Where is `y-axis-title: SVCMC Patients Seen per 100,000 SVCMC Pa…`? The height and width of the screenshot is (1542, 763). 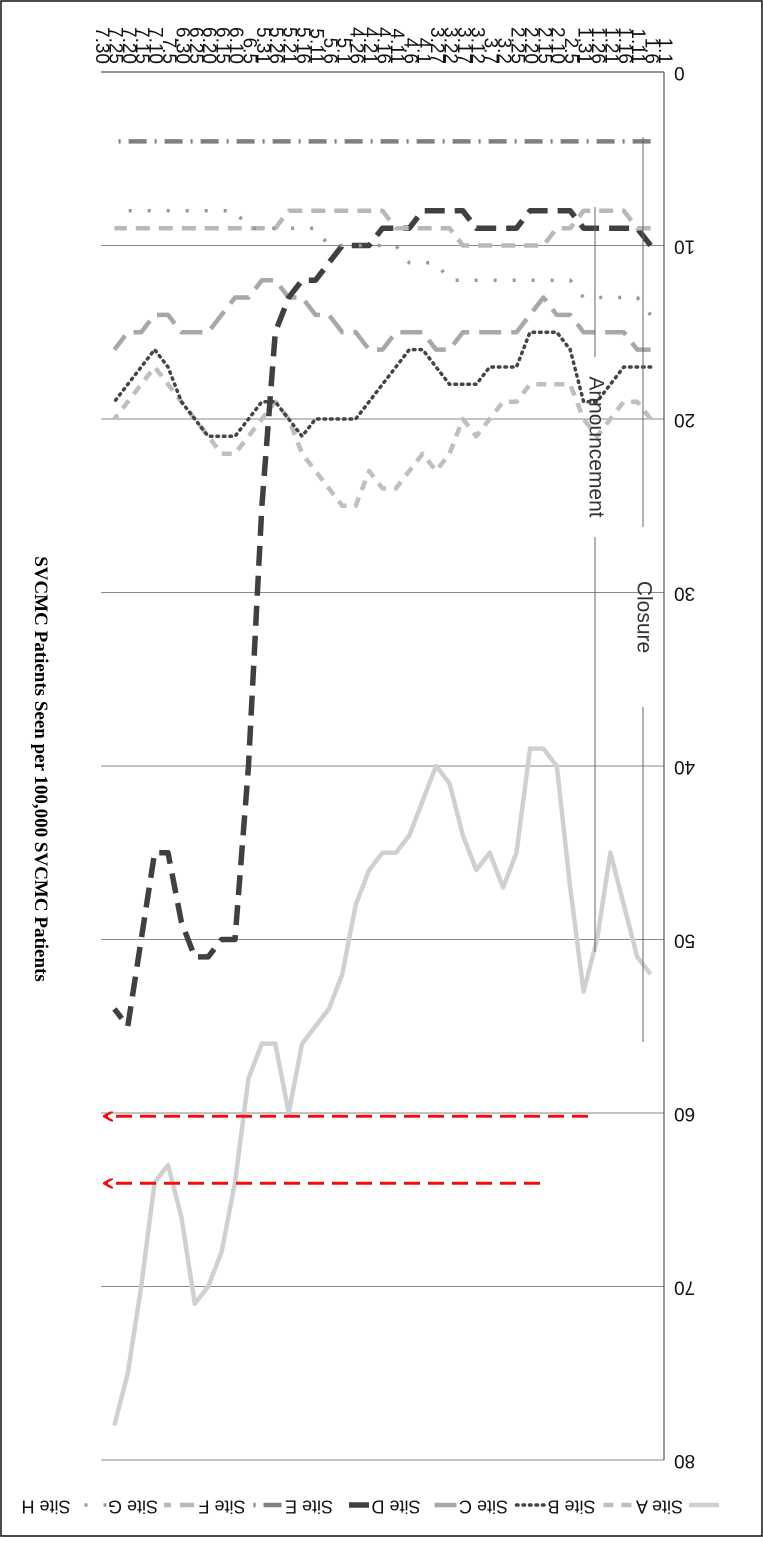 y-axis-title: SVCMC Patients Seen per 100,000 SVCMC Pa… is located at coordinates (40, 769).